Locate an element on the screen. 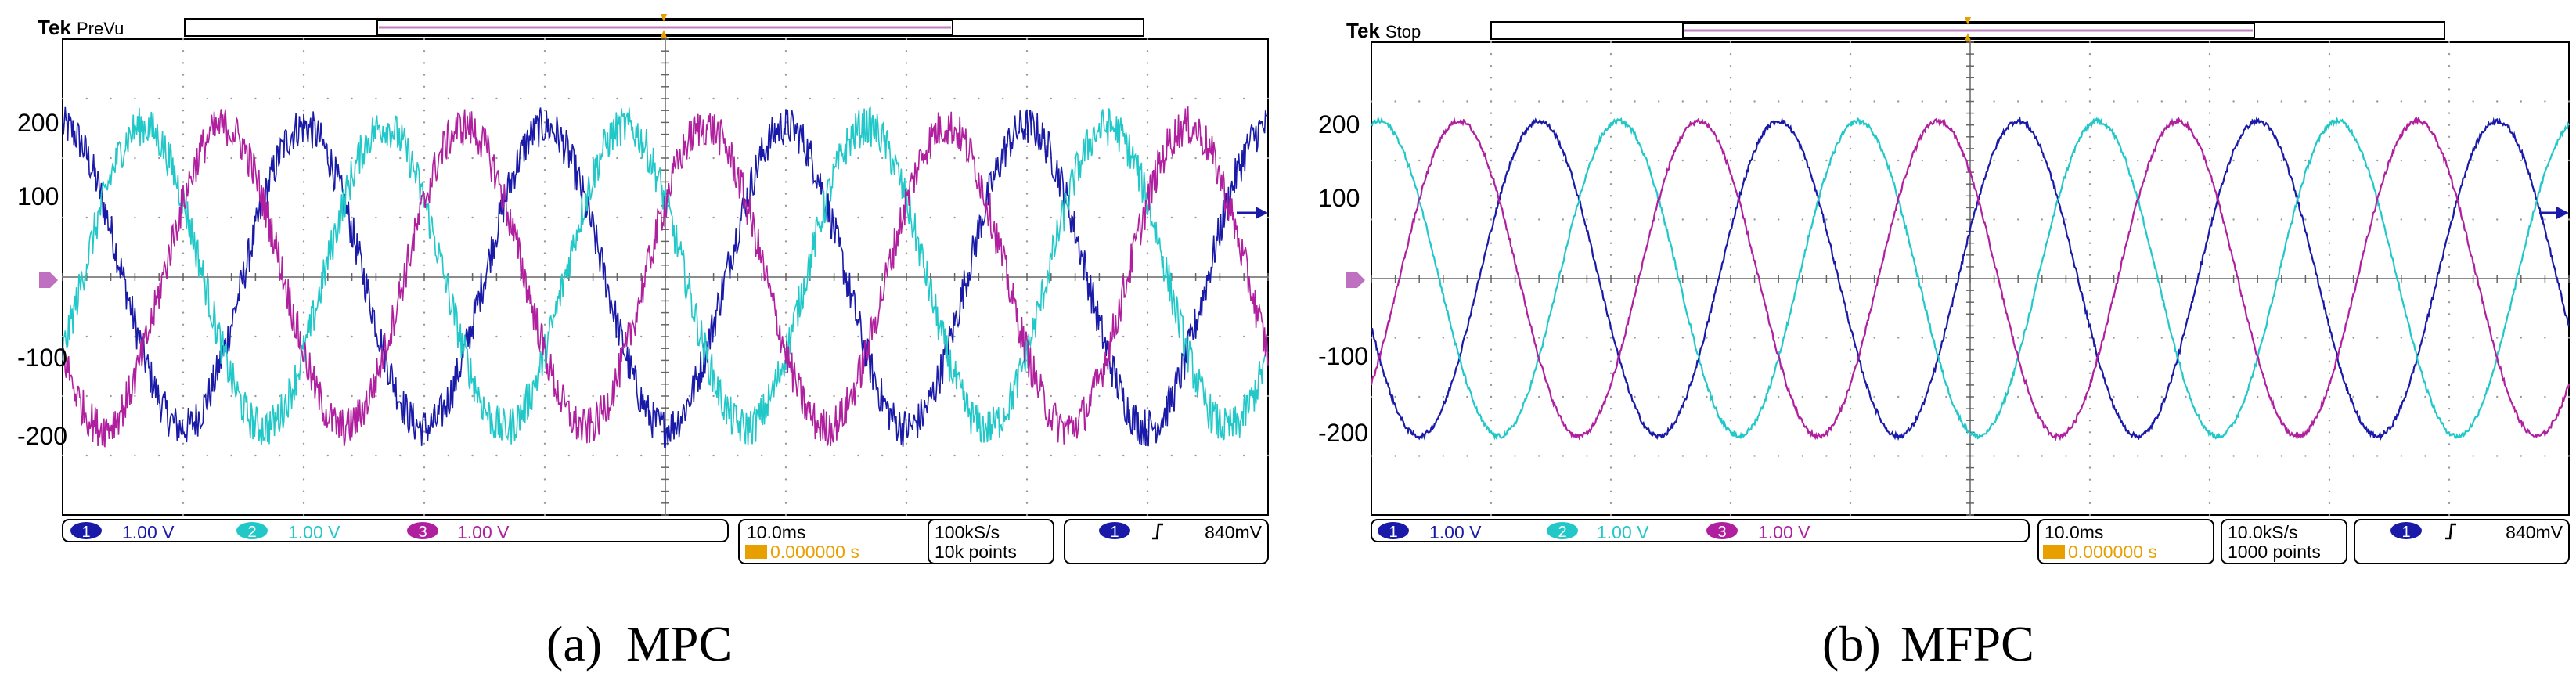  record-length: 1000 points is located at coordinates (2274, 552).